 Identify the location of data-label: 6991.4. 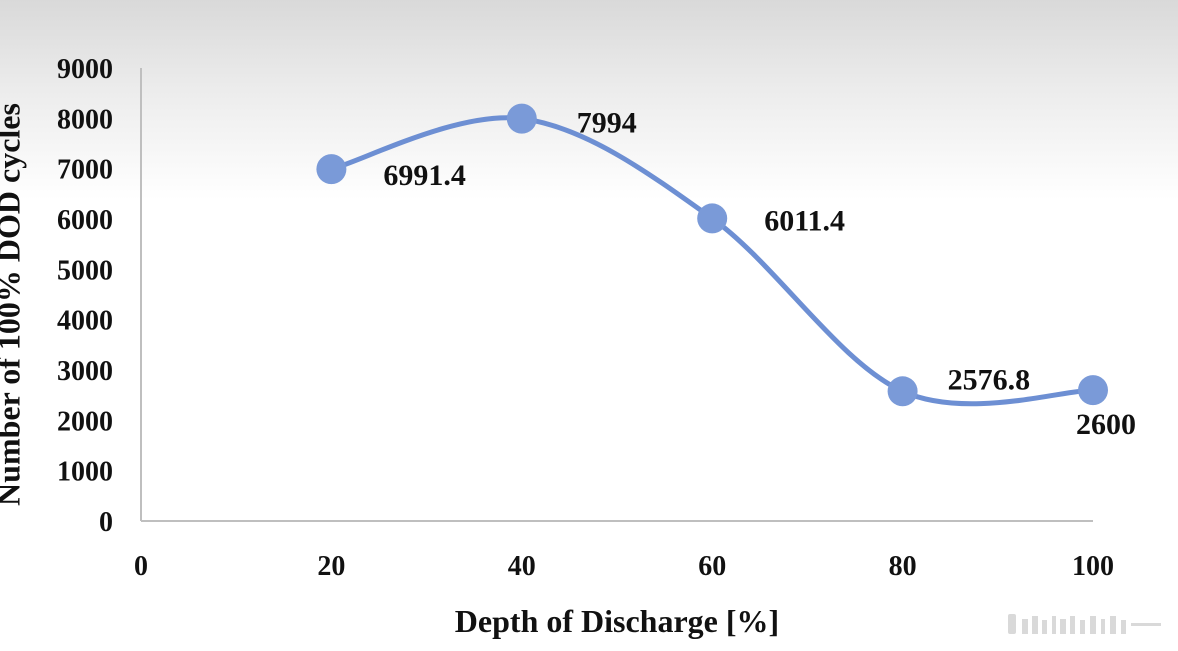
(424, 175).